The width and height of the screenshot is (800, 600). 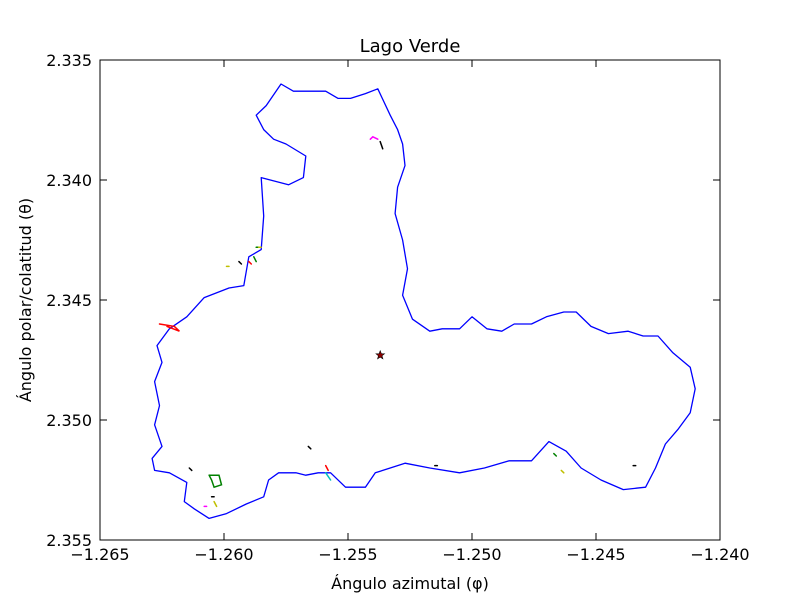 What do you see at coordinates (25, 300) in the screenshot?
I see `y-axis-label: Ángulo polar/colatitud (θ)` at bounding box center [25, 300].